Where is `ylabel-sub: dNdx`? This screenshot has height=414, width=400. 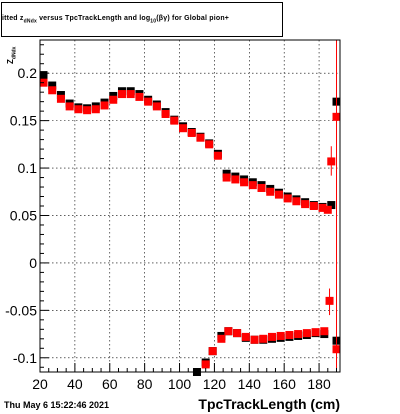
ylabel-sub: dNdx is located at coordinates (14, 53).